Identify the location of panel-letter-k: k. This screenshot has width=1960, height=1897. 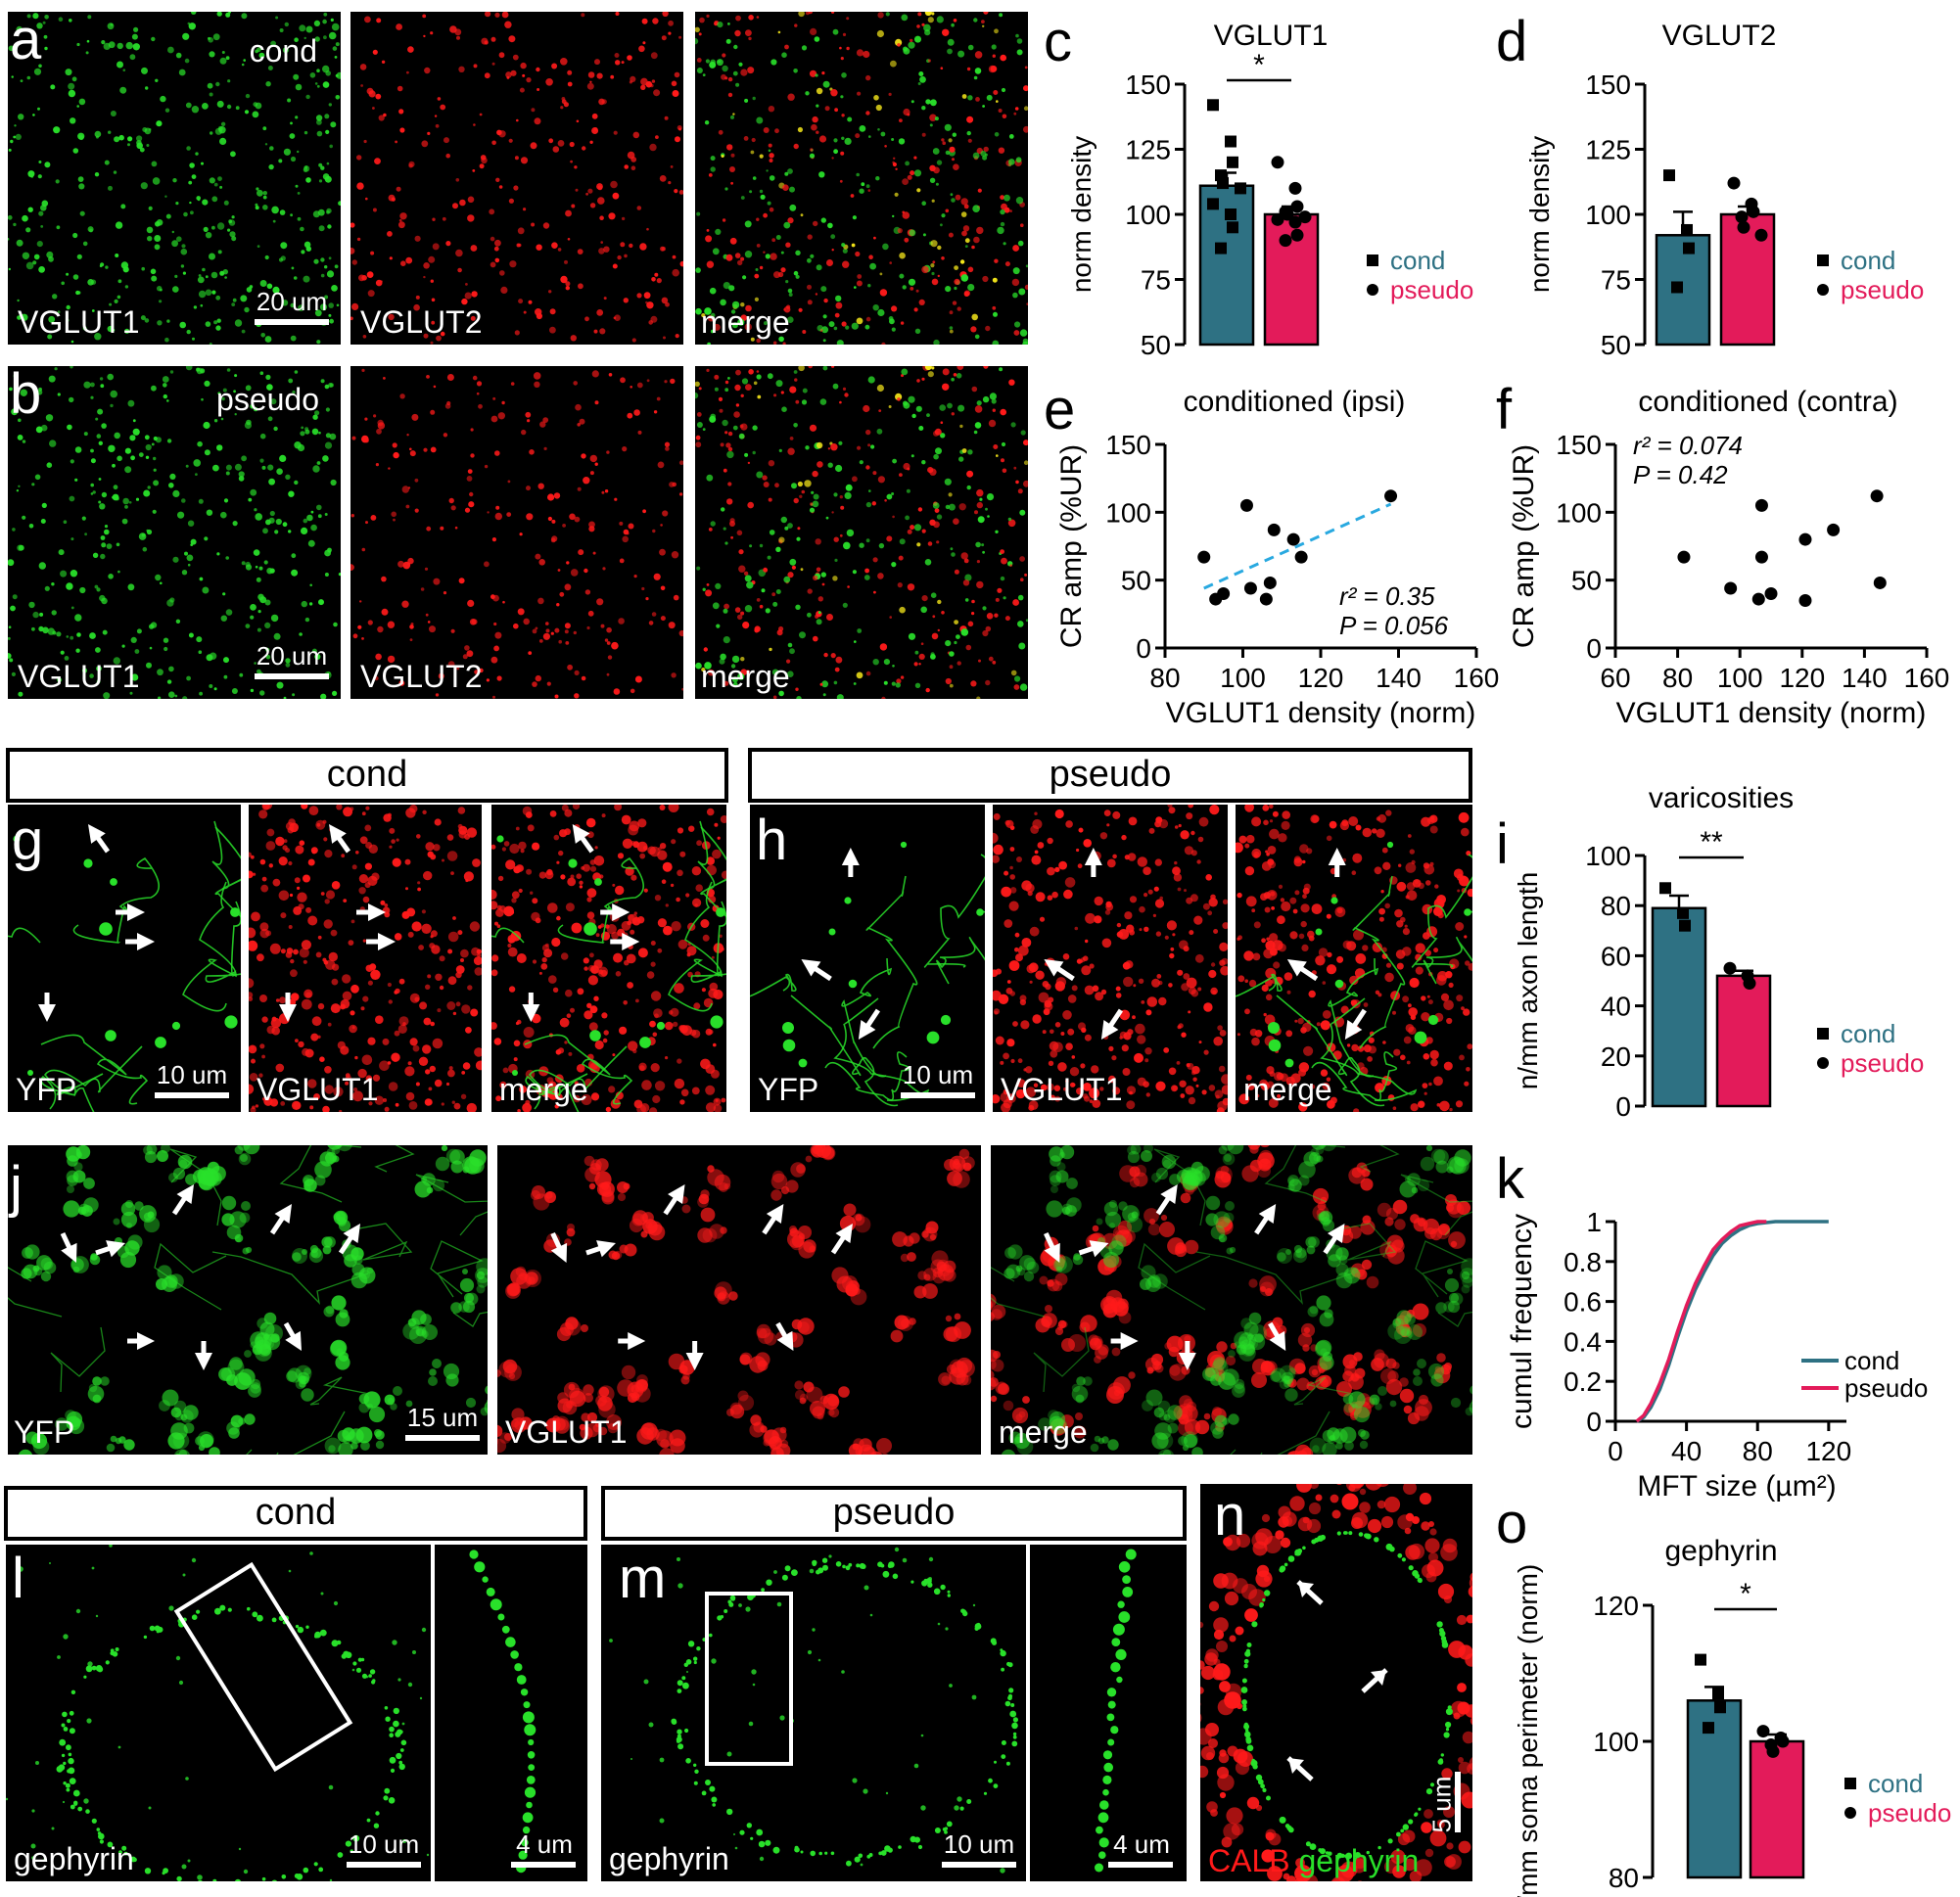
(1510, 1179).